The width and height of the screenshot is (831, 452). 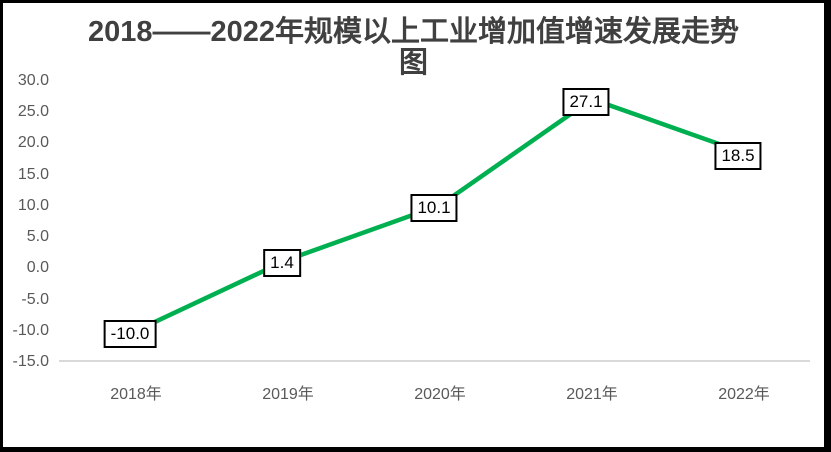 I want to click on y-tick-label: 5.0, so click(x=37, y=237).